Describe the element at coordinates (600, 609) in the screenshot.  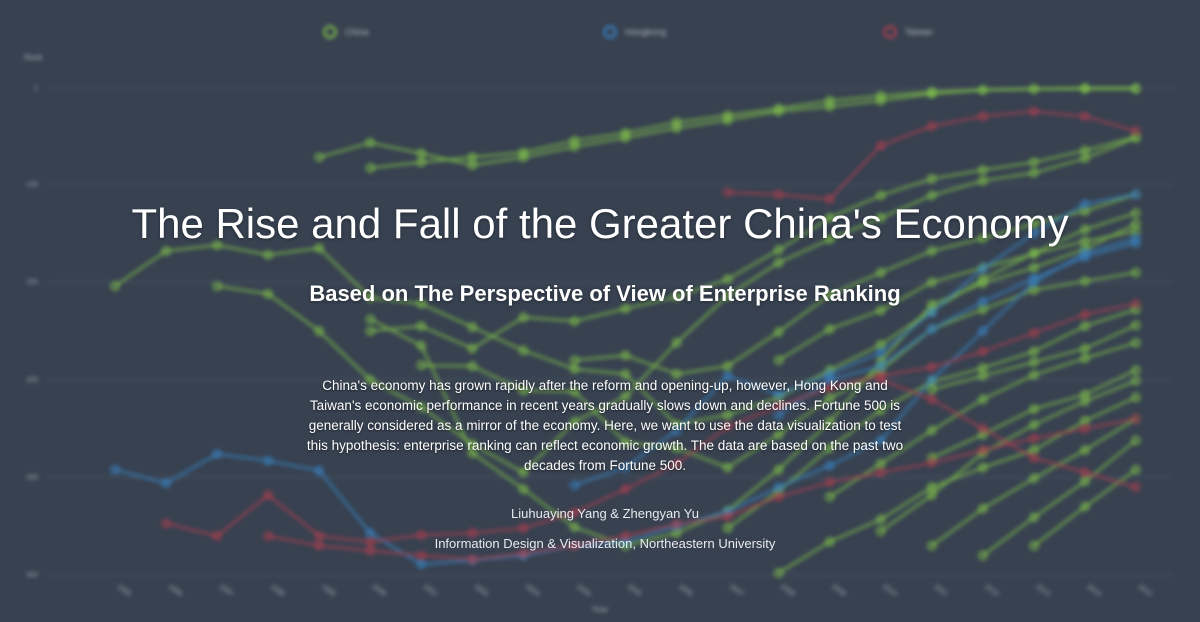
I see `x-axis-title: Year` at that location.